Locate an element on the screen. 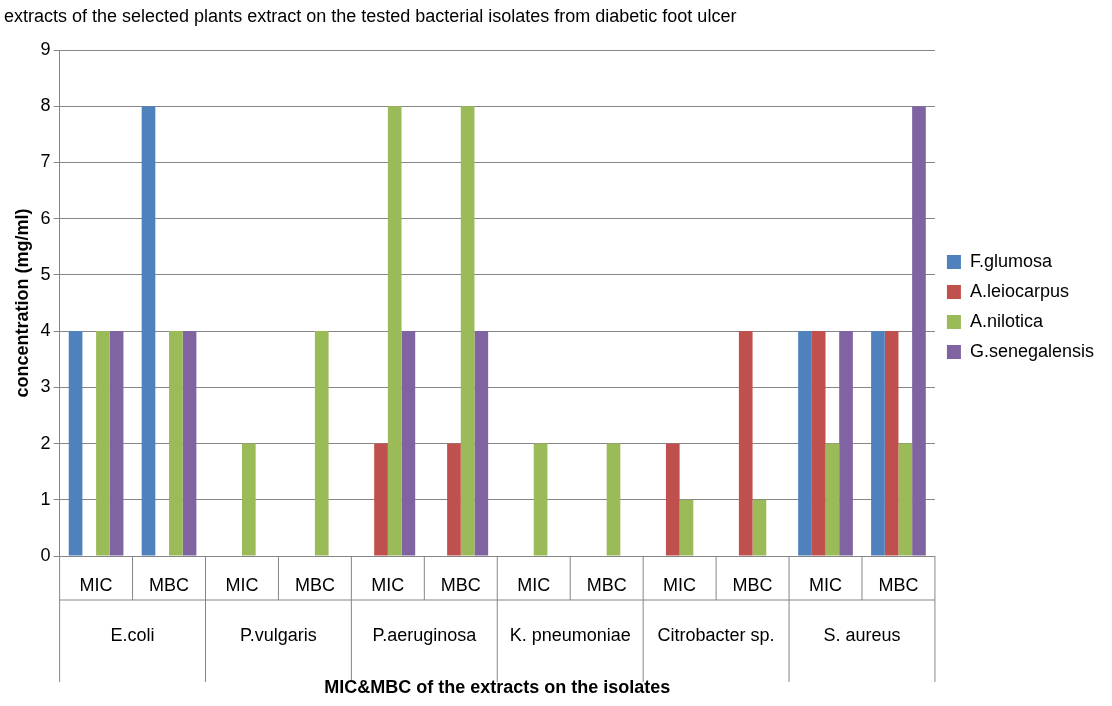 The width and height of the screenshot is (1112, 706). legend-label: A.nilotica is located at coordinates (1006, 320).